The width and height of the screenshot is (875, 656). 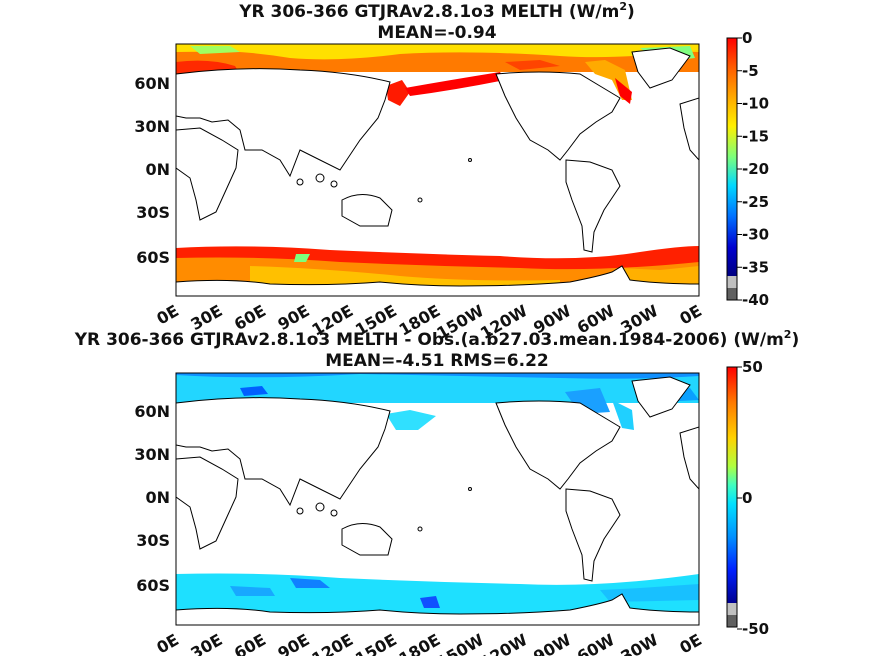 I want to click on lon-label: 60W, so click(x=596, y=643).